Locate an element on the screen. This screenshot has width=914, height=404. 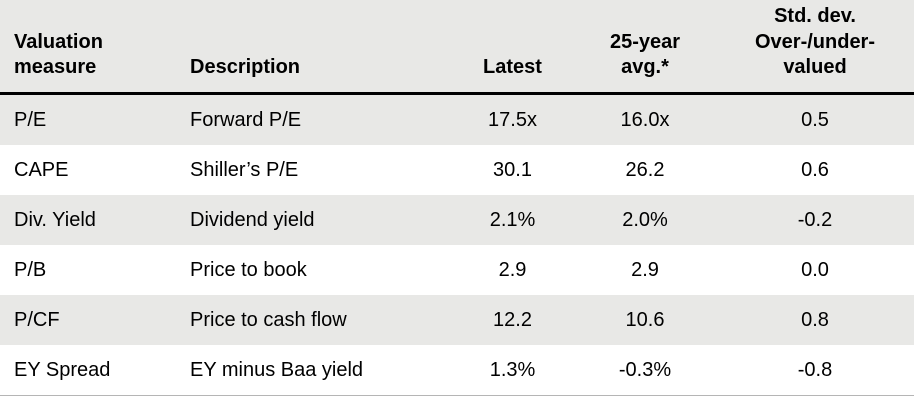
std-dev-cell: 0.0 is located at coordinates (815, 269).